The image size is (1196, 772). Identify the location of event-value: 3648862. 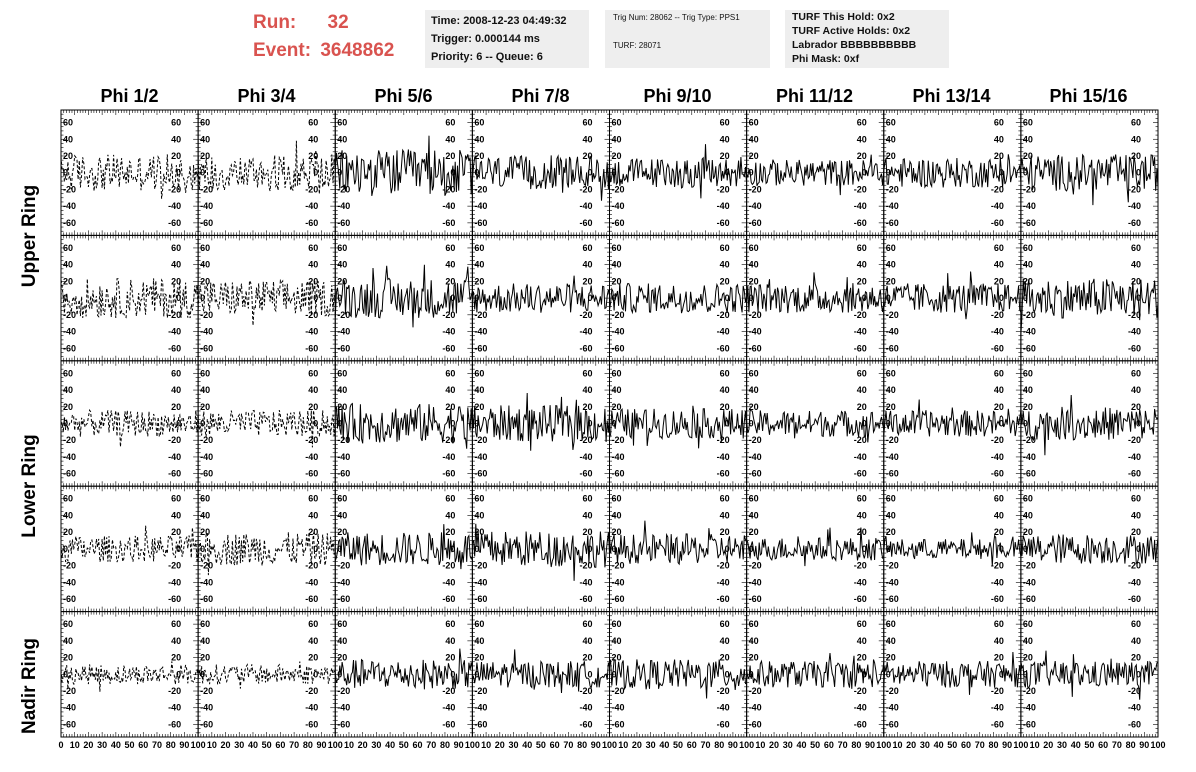
(357, 50).